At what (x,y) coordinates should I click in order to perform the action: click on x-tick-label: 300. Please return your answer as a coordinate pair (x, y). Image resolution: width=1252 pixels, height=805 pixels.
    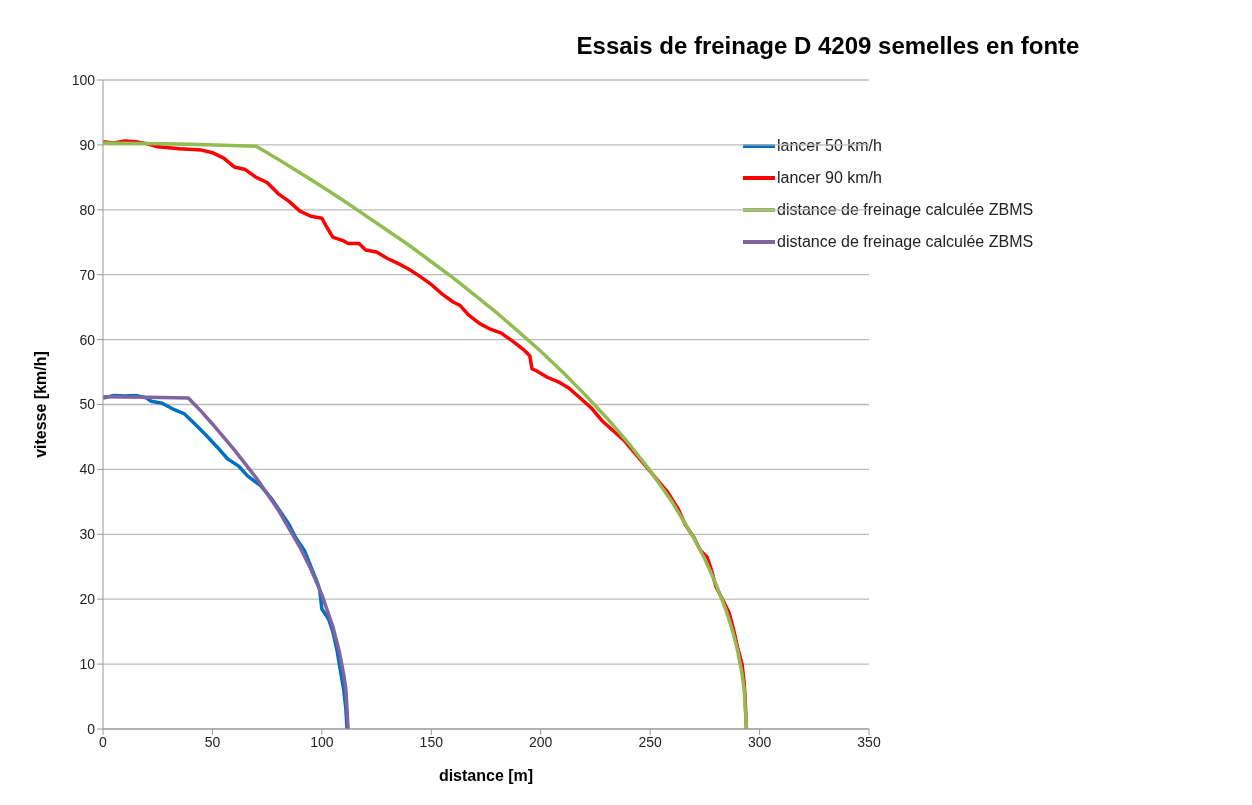
    Looking at the image, I should click on (759, 741).